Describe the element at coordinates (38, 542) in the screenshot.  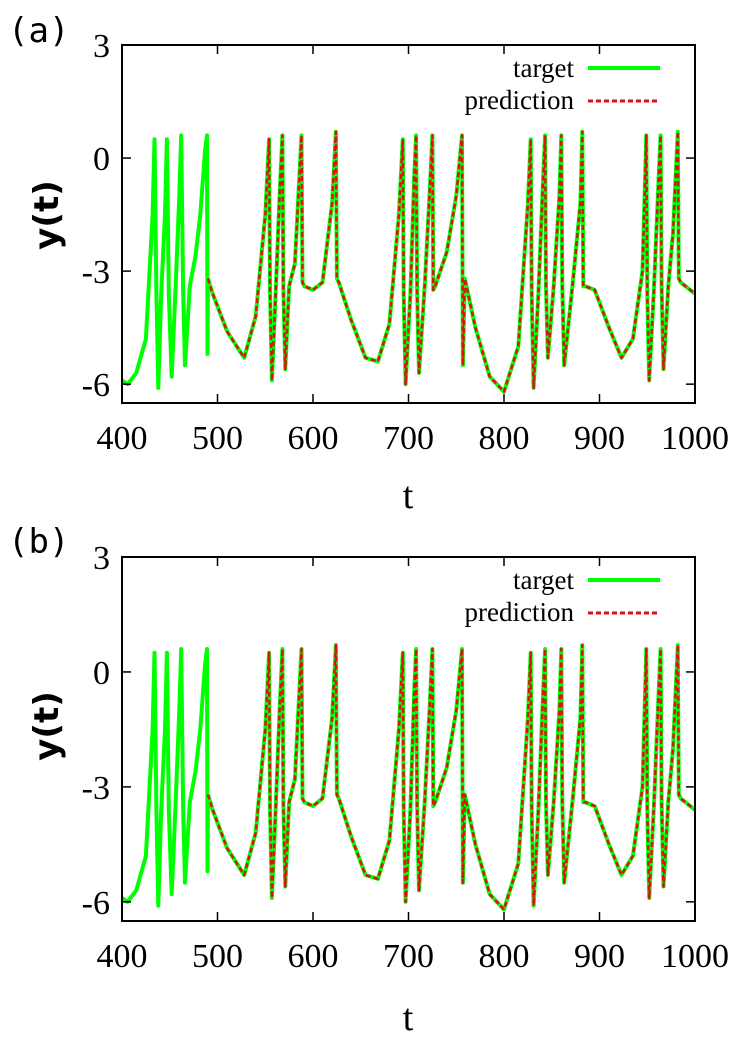
I see `panel-label: (b)` at that location.